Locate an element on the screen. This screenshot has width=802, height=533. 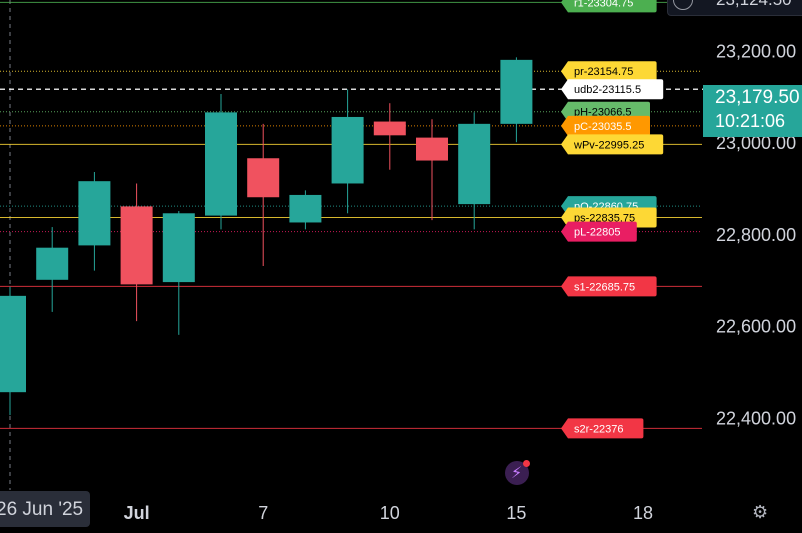
x-tick-label: 18 is located at coordinates (643, 513).